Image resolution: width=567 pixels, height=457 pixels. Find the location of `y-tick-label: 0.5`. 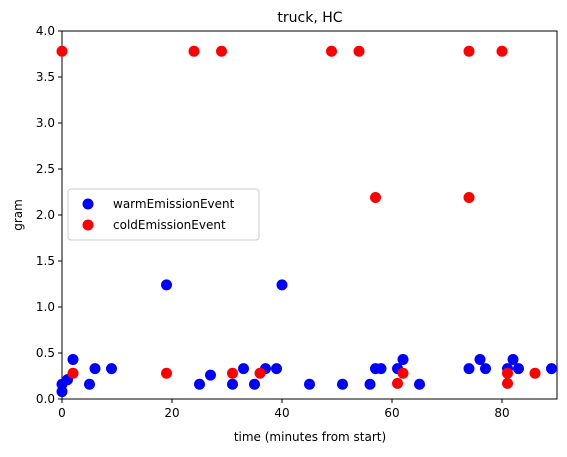

y-tick-label: 0.5 is located at coordinates (45, 353).